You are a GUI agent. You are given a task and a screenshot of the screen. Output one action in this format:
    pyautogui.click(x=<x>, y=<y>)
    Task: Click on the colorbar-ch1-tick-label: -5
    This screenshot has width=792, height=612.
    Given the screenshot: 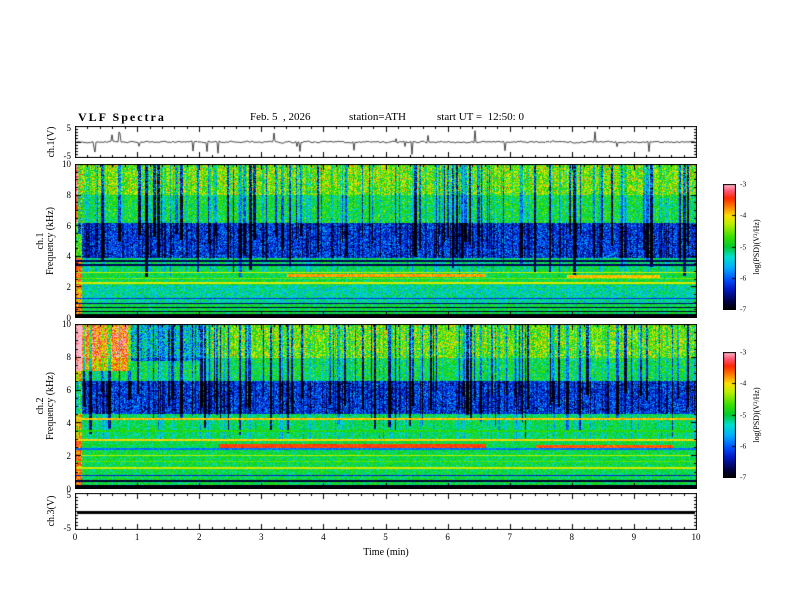 What is the action you would take?
    pyautogui.click(x=743, y=246)
    